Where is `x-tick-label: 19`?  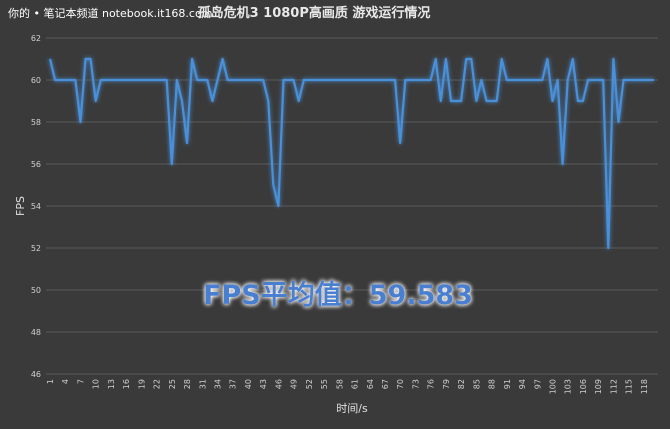
x-tick-label: 19 is located at coordinates (141, 384).